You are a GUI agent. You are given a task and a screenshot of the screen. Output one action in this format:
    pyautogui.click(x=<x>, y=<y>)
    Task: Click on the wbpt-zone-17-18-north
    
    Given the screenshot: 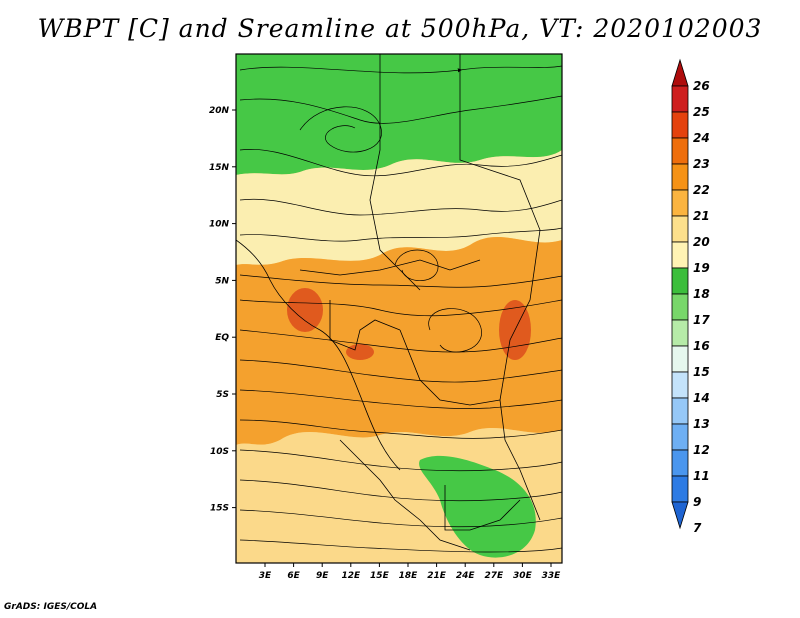 What is the action you would take?
    pyautogui.click(x=399, y=114)
    